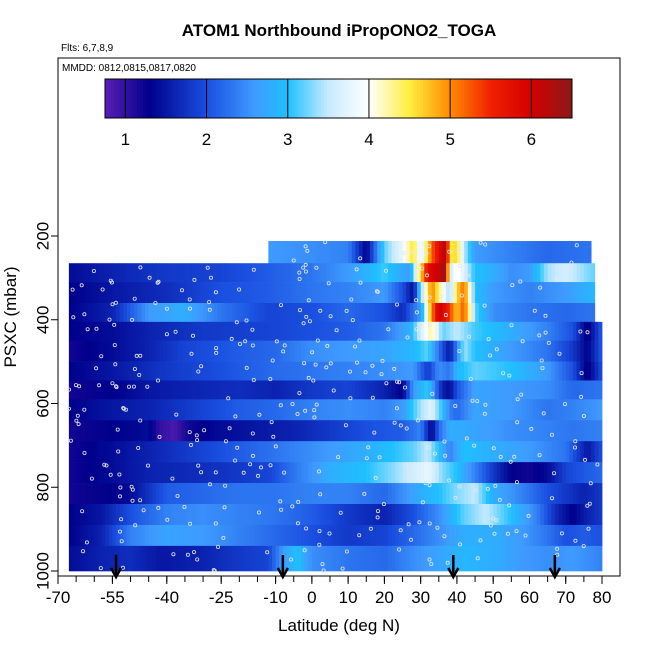  I want to click on flights-note: Flts: 6,7,8,9, so click(87, 48).